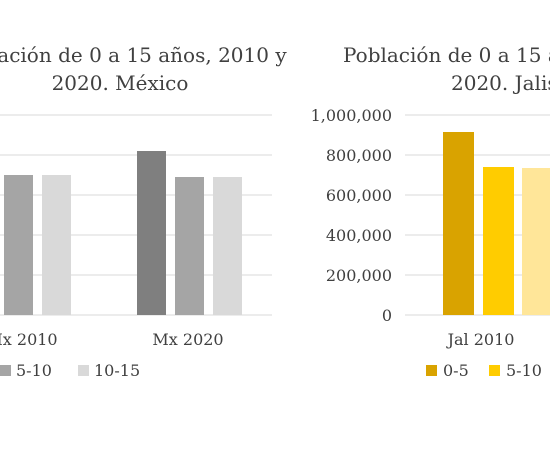 The height and width of the screenshot is (450, 550). What do you see at coordinates (524, 370) in the screenshot?
I see `jalisco-legend-label-5-10: 5-10` at bounding box center [524, 370].